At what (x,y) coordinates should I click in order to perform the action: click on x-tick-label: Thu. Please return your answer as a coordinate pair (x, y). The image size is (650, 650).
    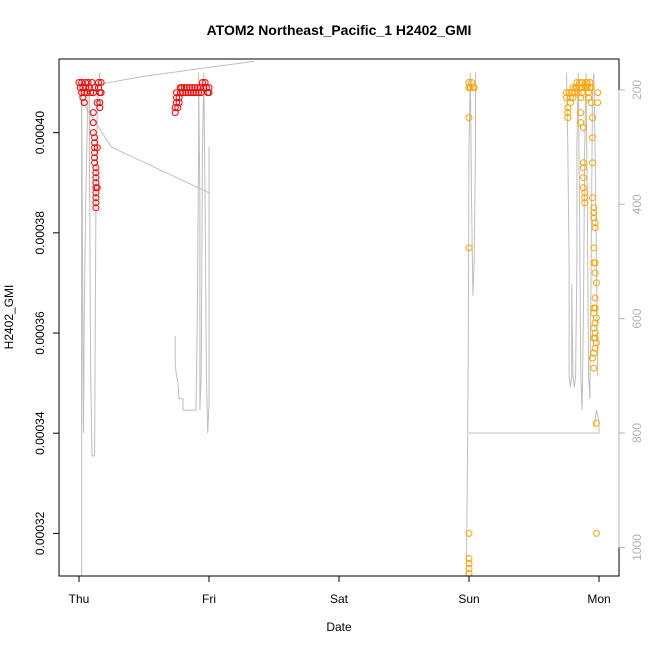
    Looking at the image, I should click on (79, 599).